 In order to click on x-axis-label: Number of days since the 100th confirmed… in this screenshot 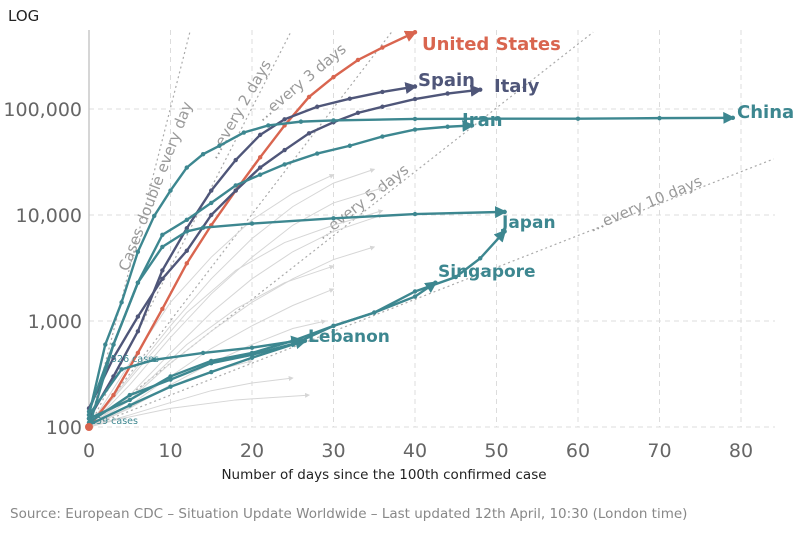, I will do `click(400, 475)`.